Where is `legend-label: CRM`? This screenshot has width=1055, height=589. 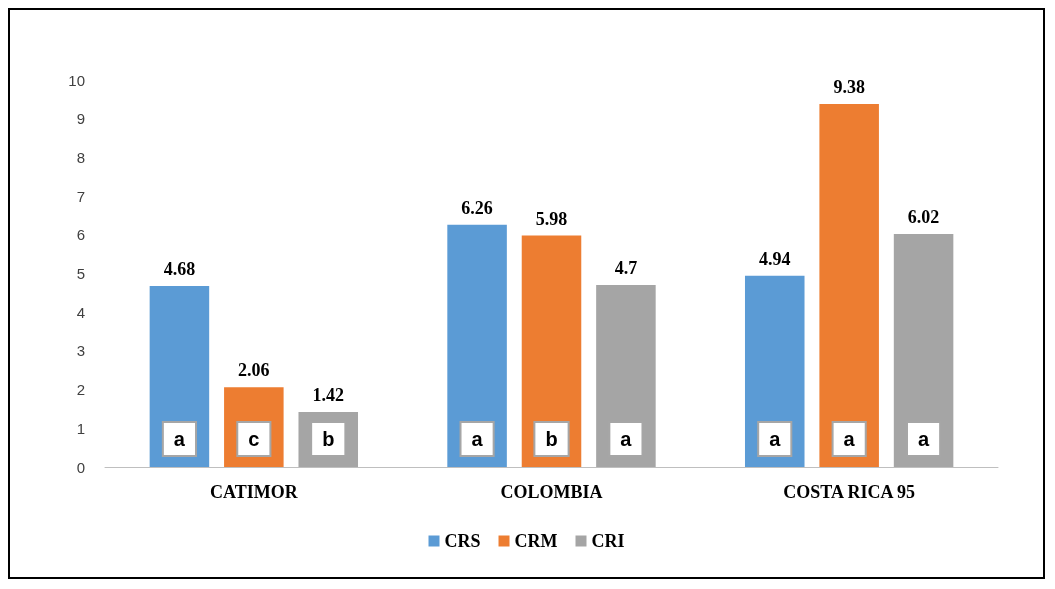
legend-label: CRM is located at coordinates (536, 541).